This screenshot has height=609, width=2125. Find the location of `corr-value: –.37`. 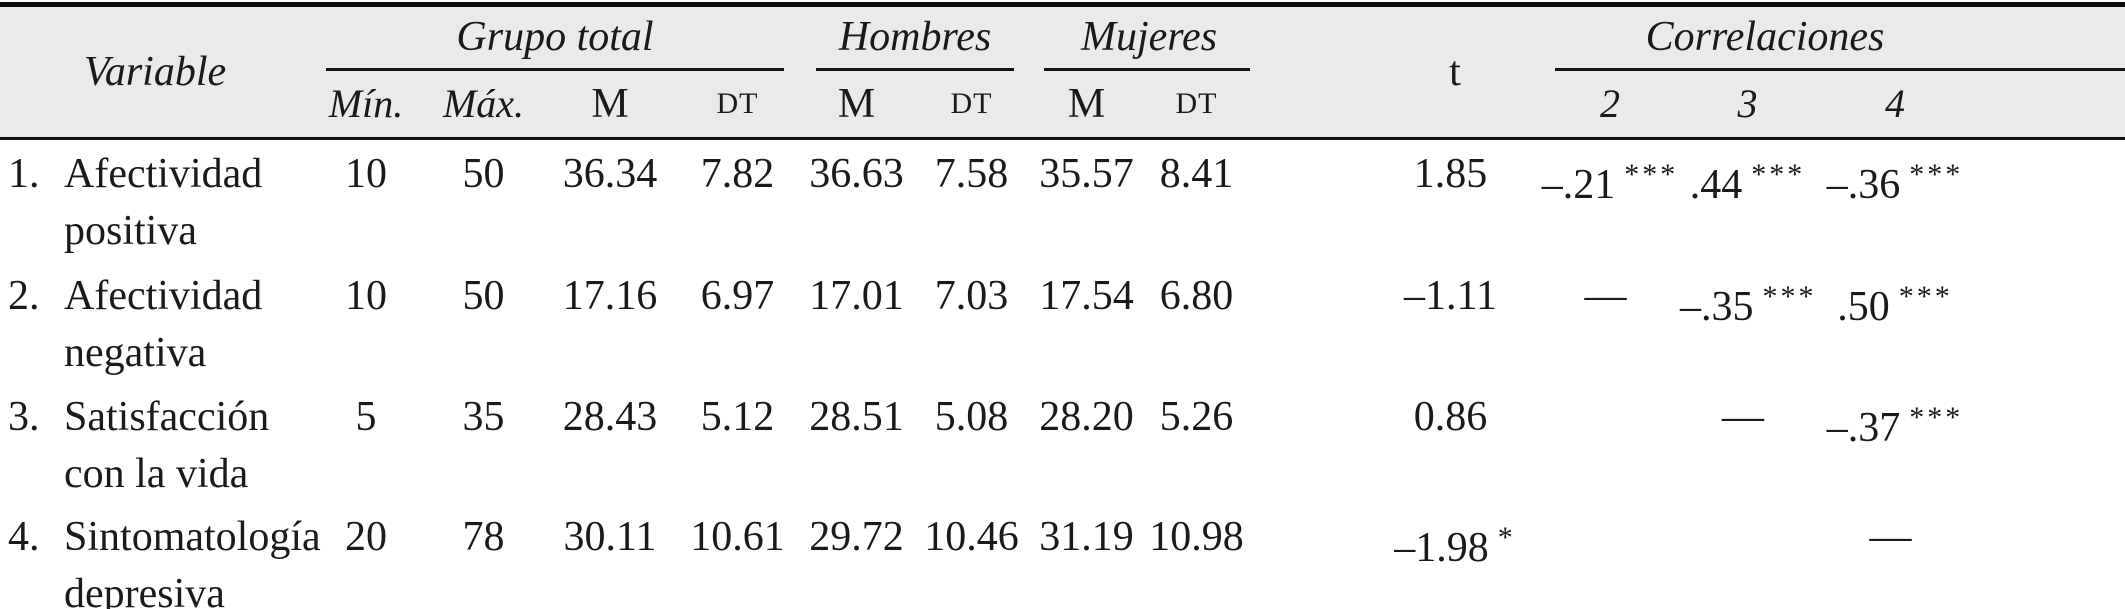

corr-value: –.37 is located at coordinates (1863, 428).